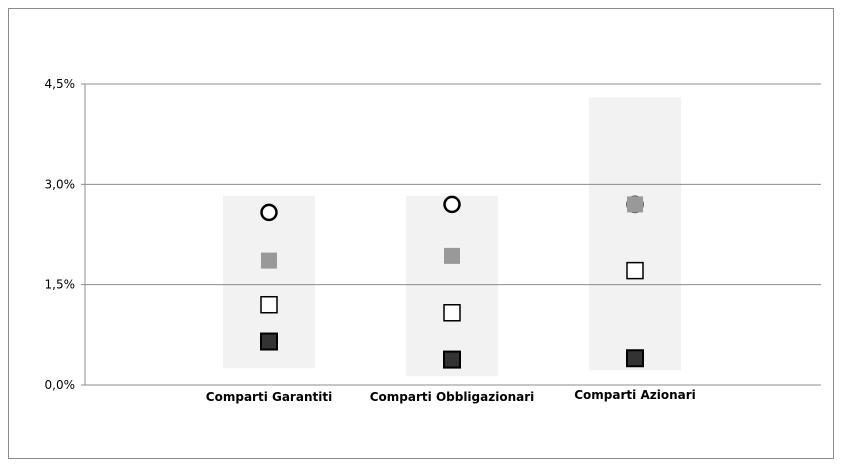 The width and height of the screenshot is (844, 467). What do you see at coordinates (60, 385) in the screenshot?
I see `y-tick-label: 0,0%` at bounding box center [60, 385].